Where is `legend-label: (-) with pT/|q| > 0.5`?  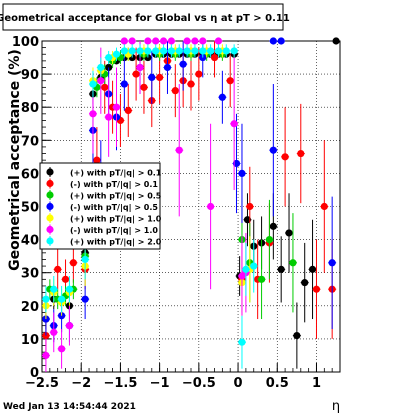 legend-label: (-) with pT/|q| > 0.5 is located at coordinates (114, 207).